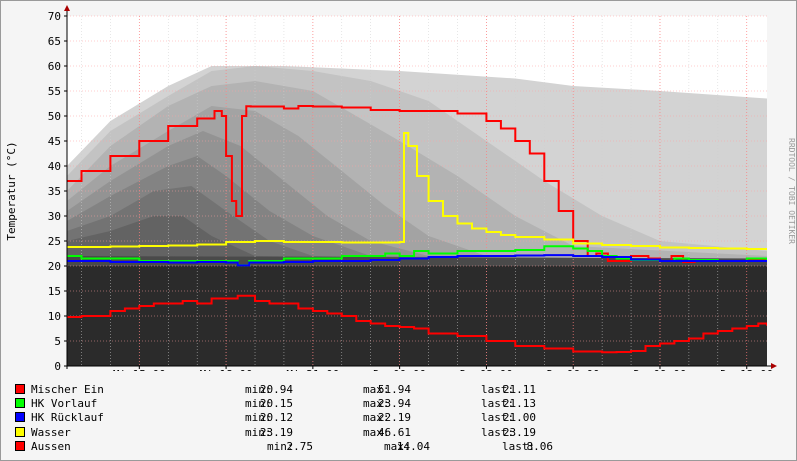 The width and height of the screenshot is (797, 461). Describe the element at coordinates (417, 260) in the screenshot. I see `series-line-hk-r-cklauf` at that location.